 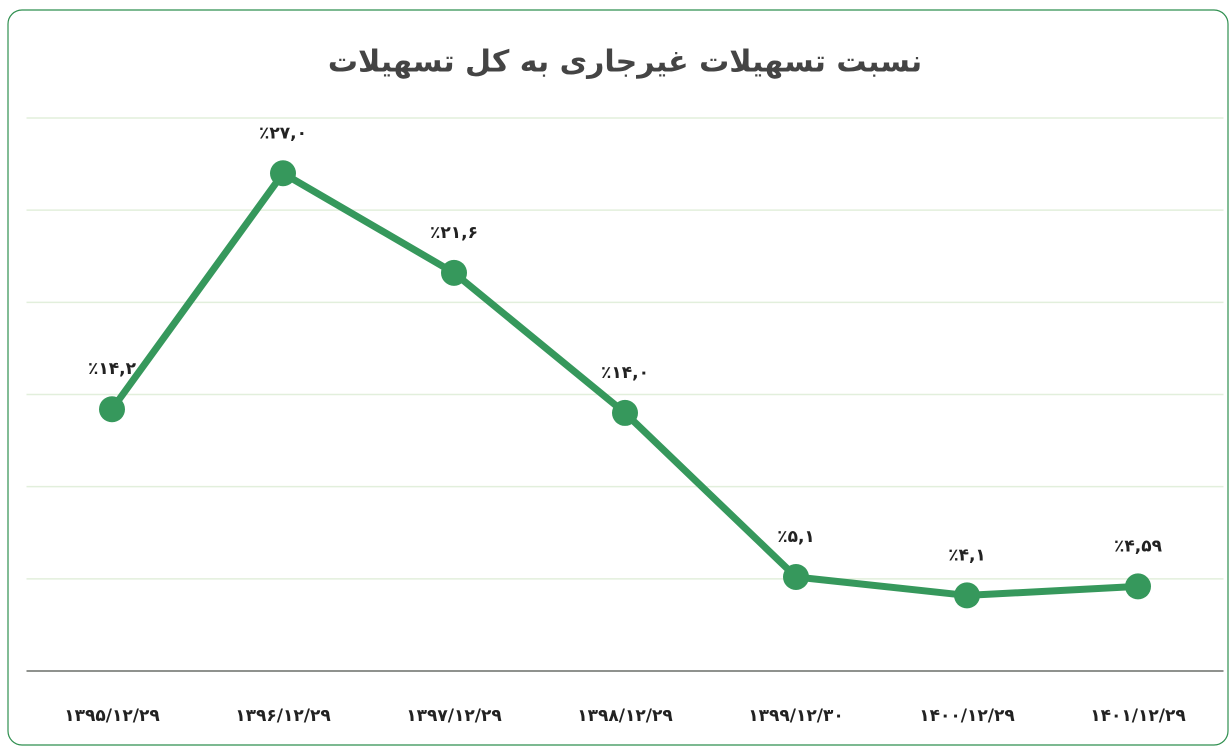 I want to click on x-tick-label: ۱۳۹۸/۱۲/۲۹, so click(x=625, y=716).